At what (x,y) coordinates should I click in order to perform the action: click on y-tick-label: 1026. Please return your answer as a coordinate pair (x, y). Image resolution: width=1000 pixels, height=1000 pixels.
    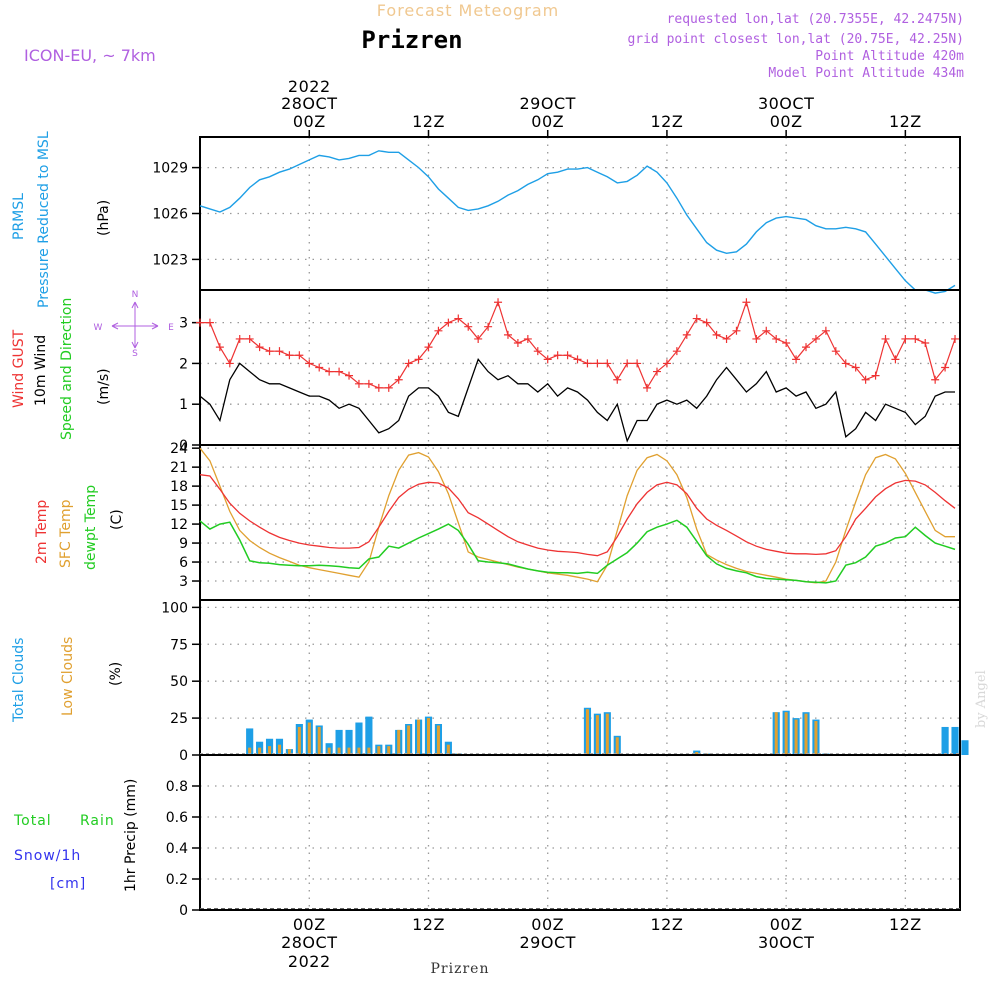
    Looking at the image, I should click on (170, 215).